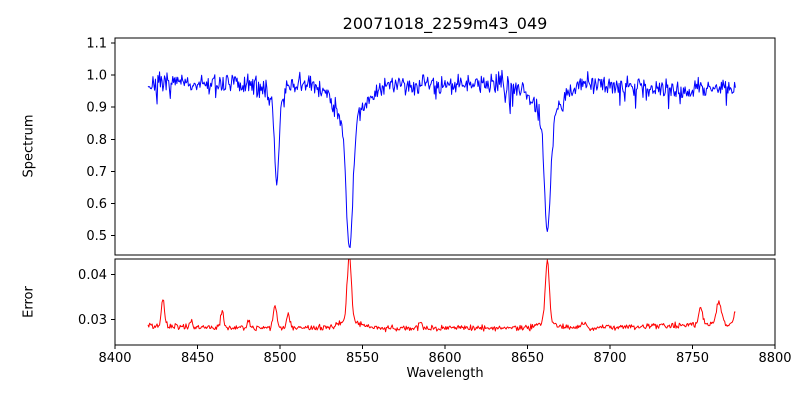  I want to click on y-tick-label: 0.04, so click(92, 275).